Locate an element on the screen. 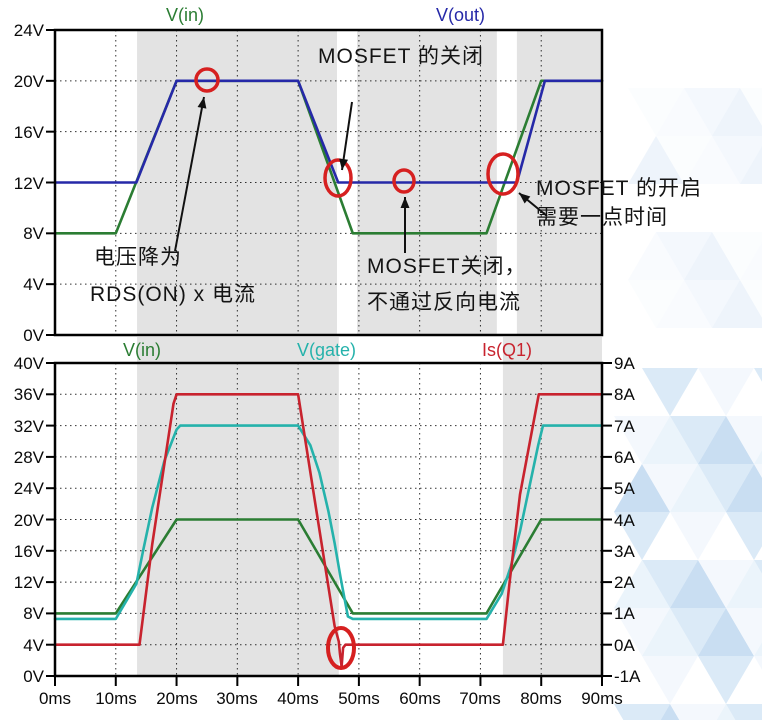 This screenshot has height=720, width=762. x-axis-label: 60ms is located at coordinates (420, 698).